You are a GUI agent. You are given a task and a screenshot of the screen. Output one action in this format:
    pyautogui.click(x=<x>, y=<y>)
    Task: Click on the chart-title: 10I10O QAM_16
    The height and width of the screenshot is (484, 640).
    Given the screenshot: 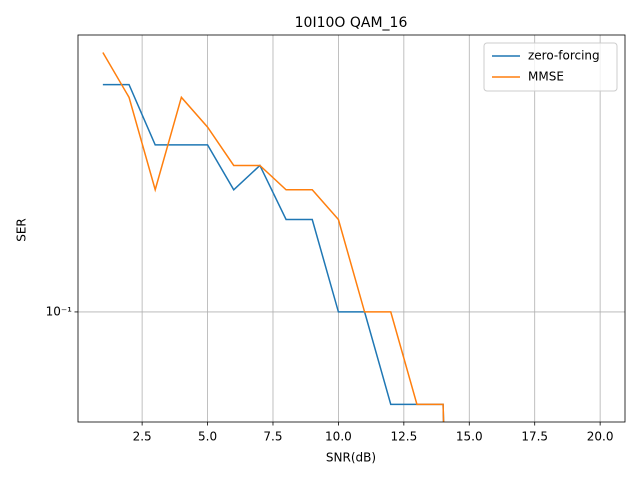 What is the action you would take?
    pyautogui.click(x=351, y=23)
    